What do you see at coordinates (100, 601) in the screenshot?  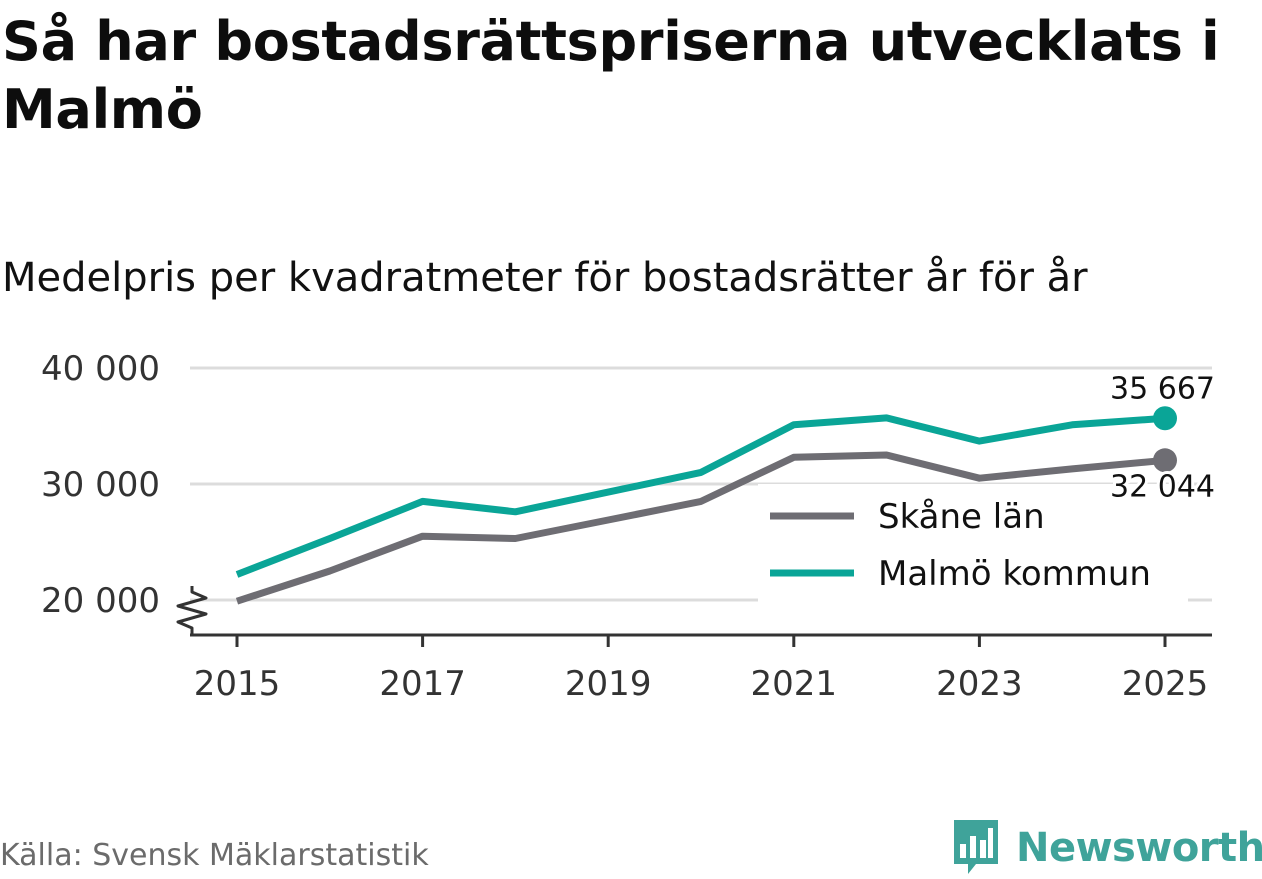 I see `y-tick-label: 20 000` at bounding box center [100, 601].